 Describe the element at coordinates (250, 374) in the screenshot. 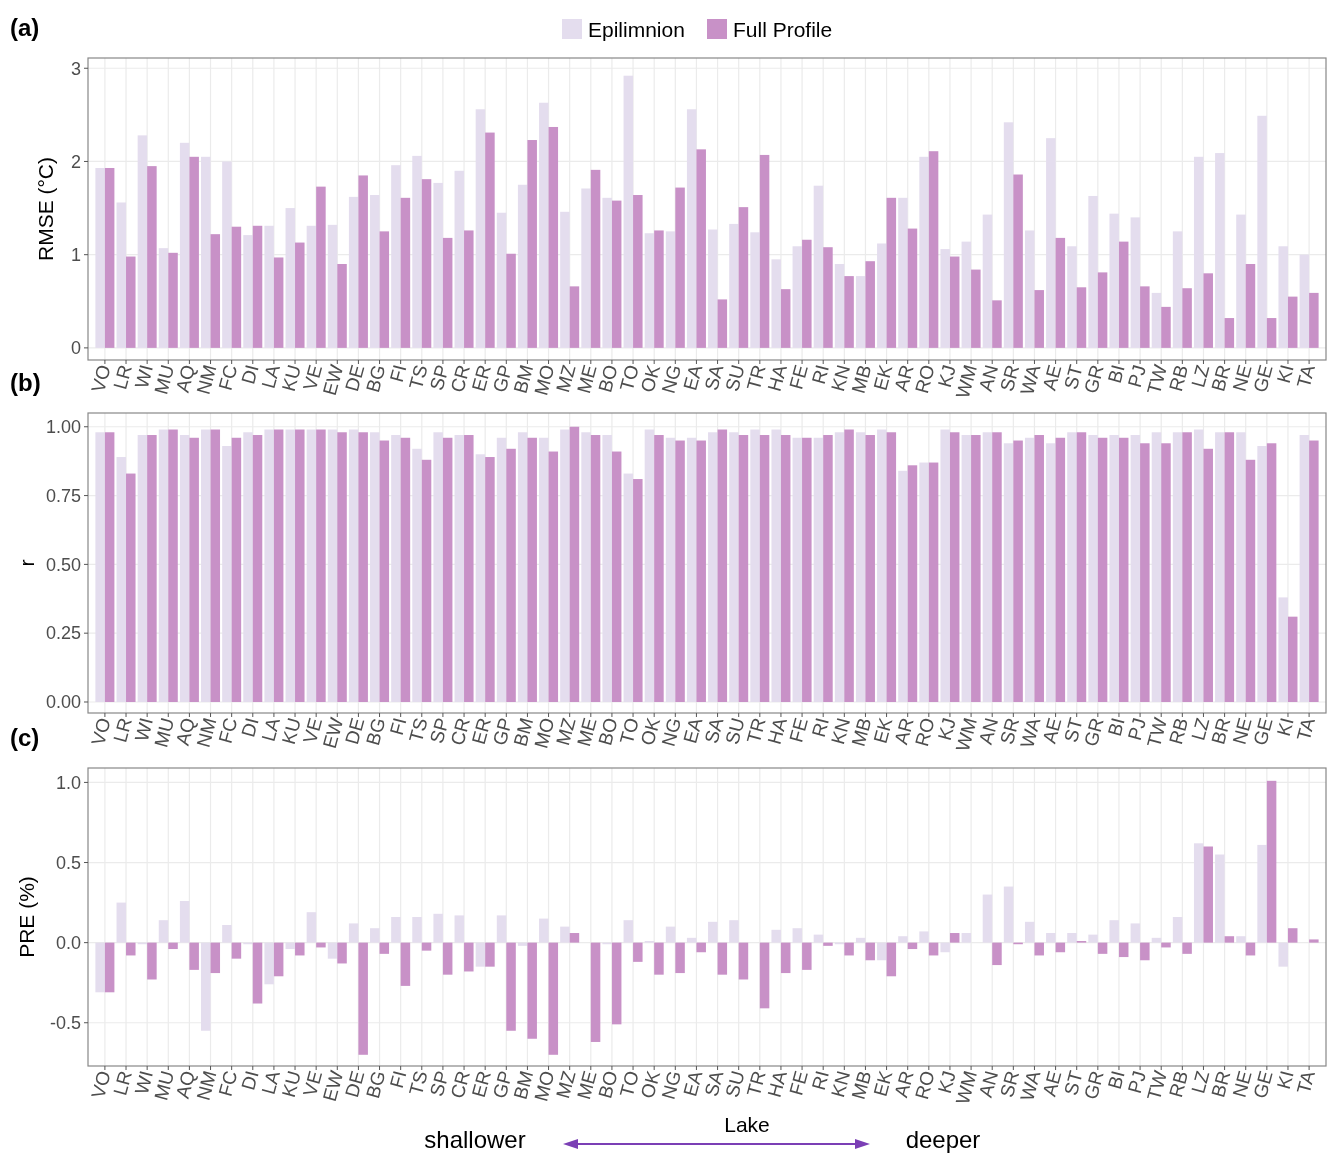

I see `x-tick-label: DI` at that location.